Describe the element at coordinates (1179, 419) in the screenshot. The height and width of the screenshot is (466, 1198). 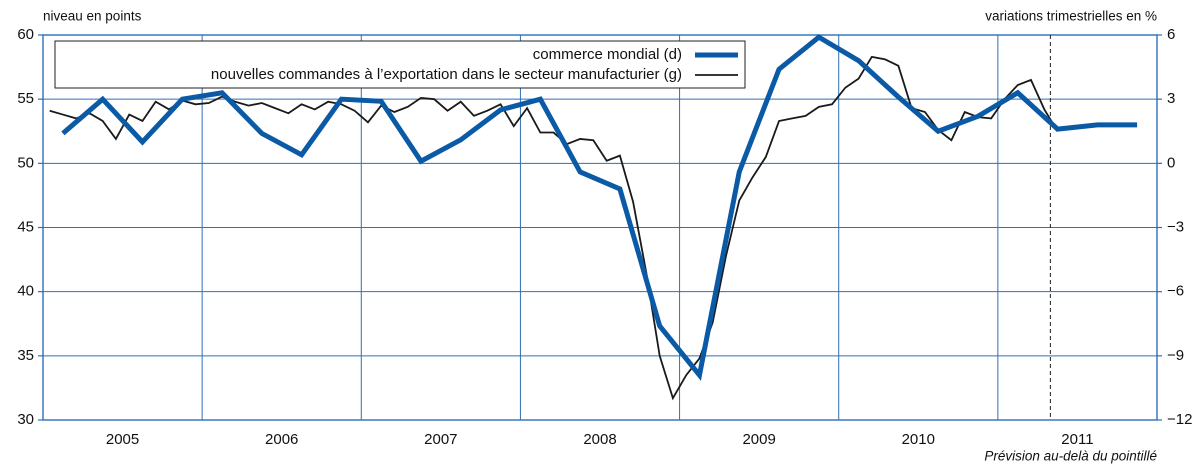
I see `y2-tick-label: −12` at that location.